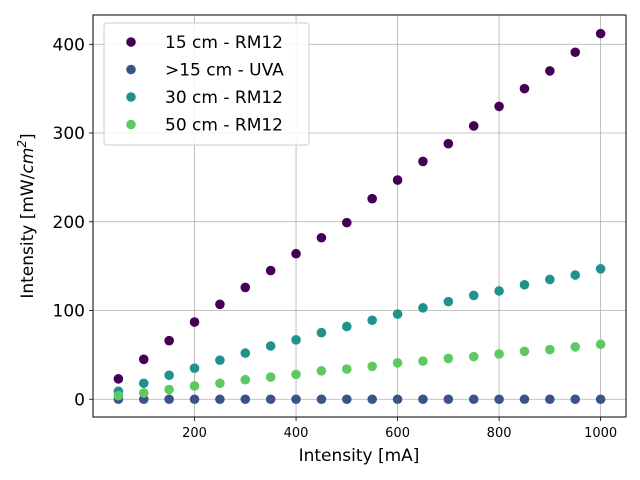 Image resolution: width=640 pixels, height=480 pixels. I want to click on y-tick-label: 300, so click(69, 134).